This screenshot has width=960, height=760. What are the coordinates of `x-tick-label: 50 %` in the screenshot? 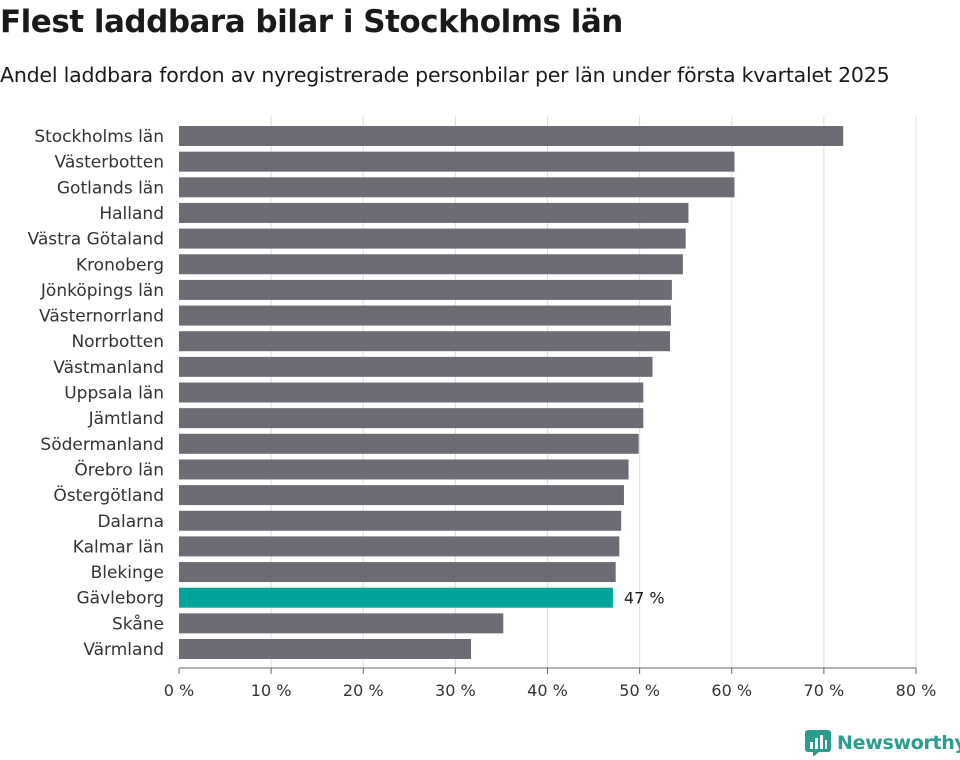 It's located at (639, 690).